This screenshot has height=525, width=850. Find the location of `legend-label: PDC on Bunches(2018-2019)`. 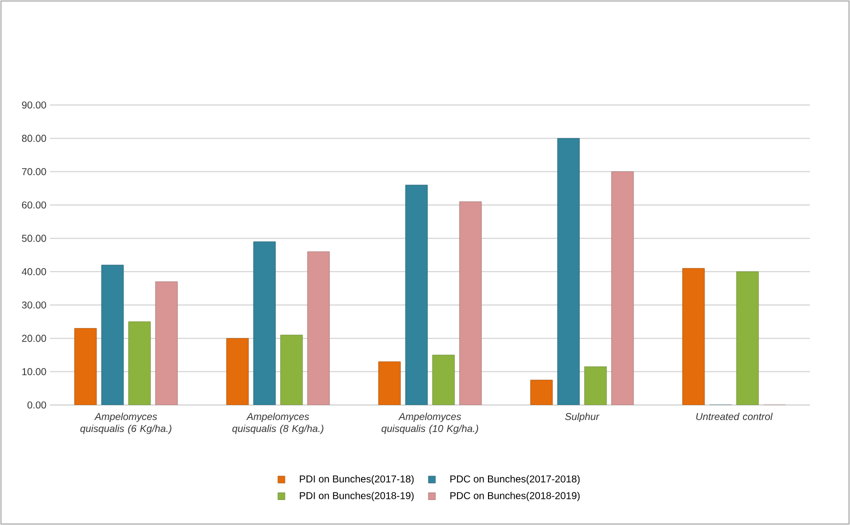

legend-label: PDC on Bunches(2018-2019) is located at coordinates (515, 497).